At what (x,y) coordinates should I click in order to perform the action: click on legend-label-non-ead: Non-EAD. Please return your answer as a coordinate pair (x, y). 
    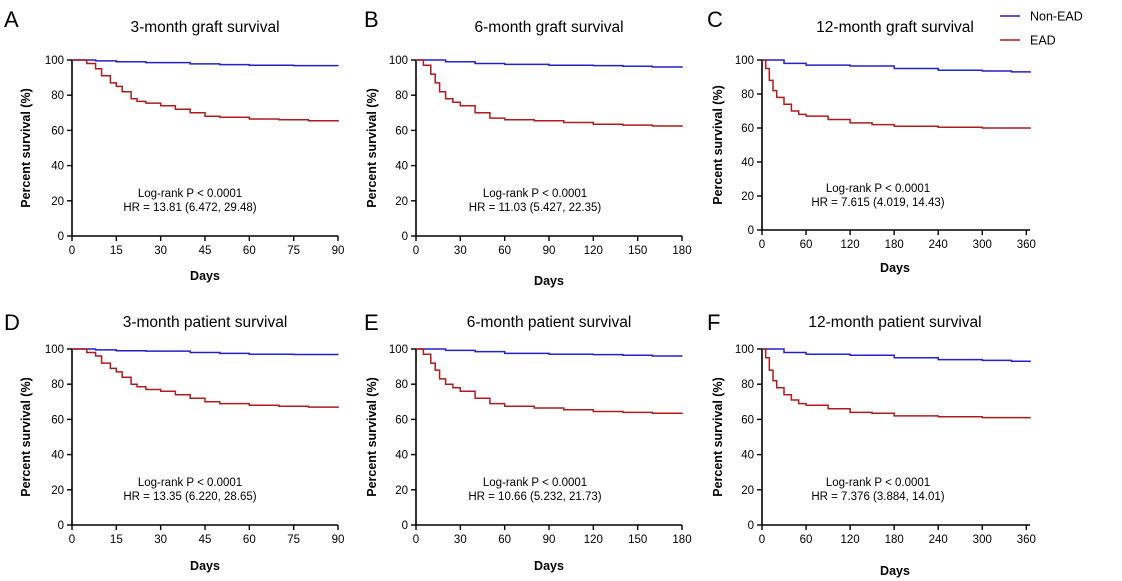
    Looking at the image, I should click on (1056, 17).